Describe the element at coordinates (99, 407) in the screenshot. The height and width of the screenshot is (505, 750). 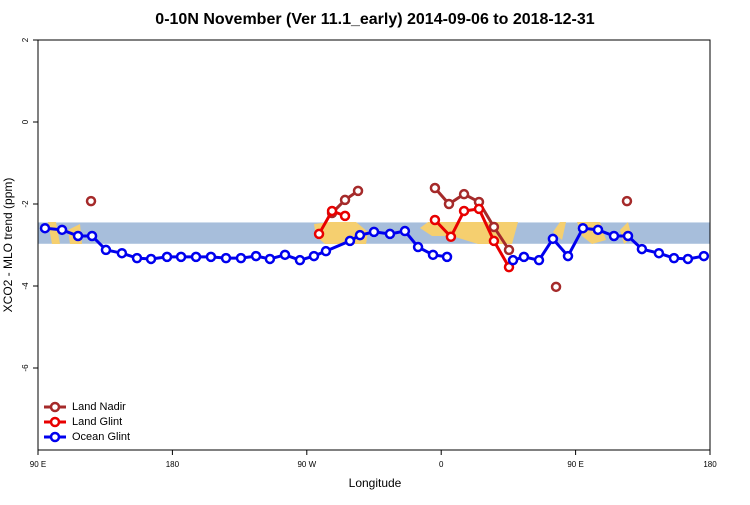
I see `legend-label: Land Nadir` at that location.